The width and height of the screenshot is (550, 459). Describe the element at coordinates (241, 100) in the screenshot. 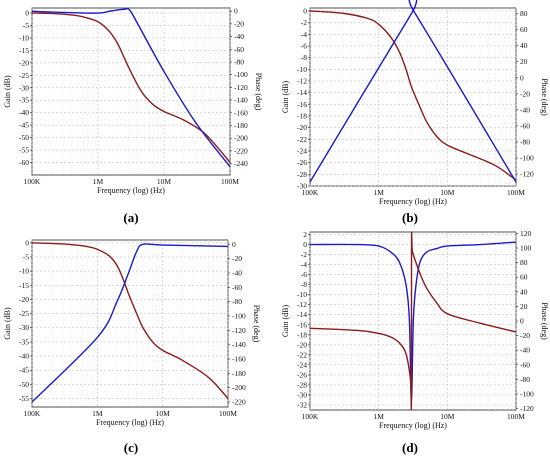

I see `y2-tick-label: -140` at that location.